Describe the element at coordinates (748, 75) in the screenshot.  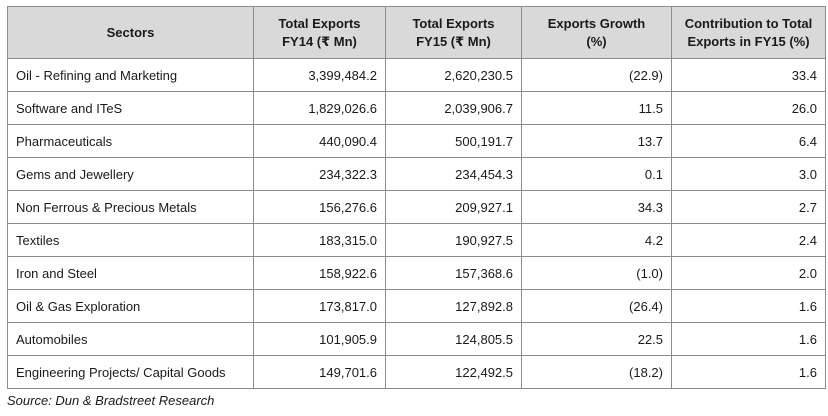
I see `cell-contribution: 33.4` at that location.